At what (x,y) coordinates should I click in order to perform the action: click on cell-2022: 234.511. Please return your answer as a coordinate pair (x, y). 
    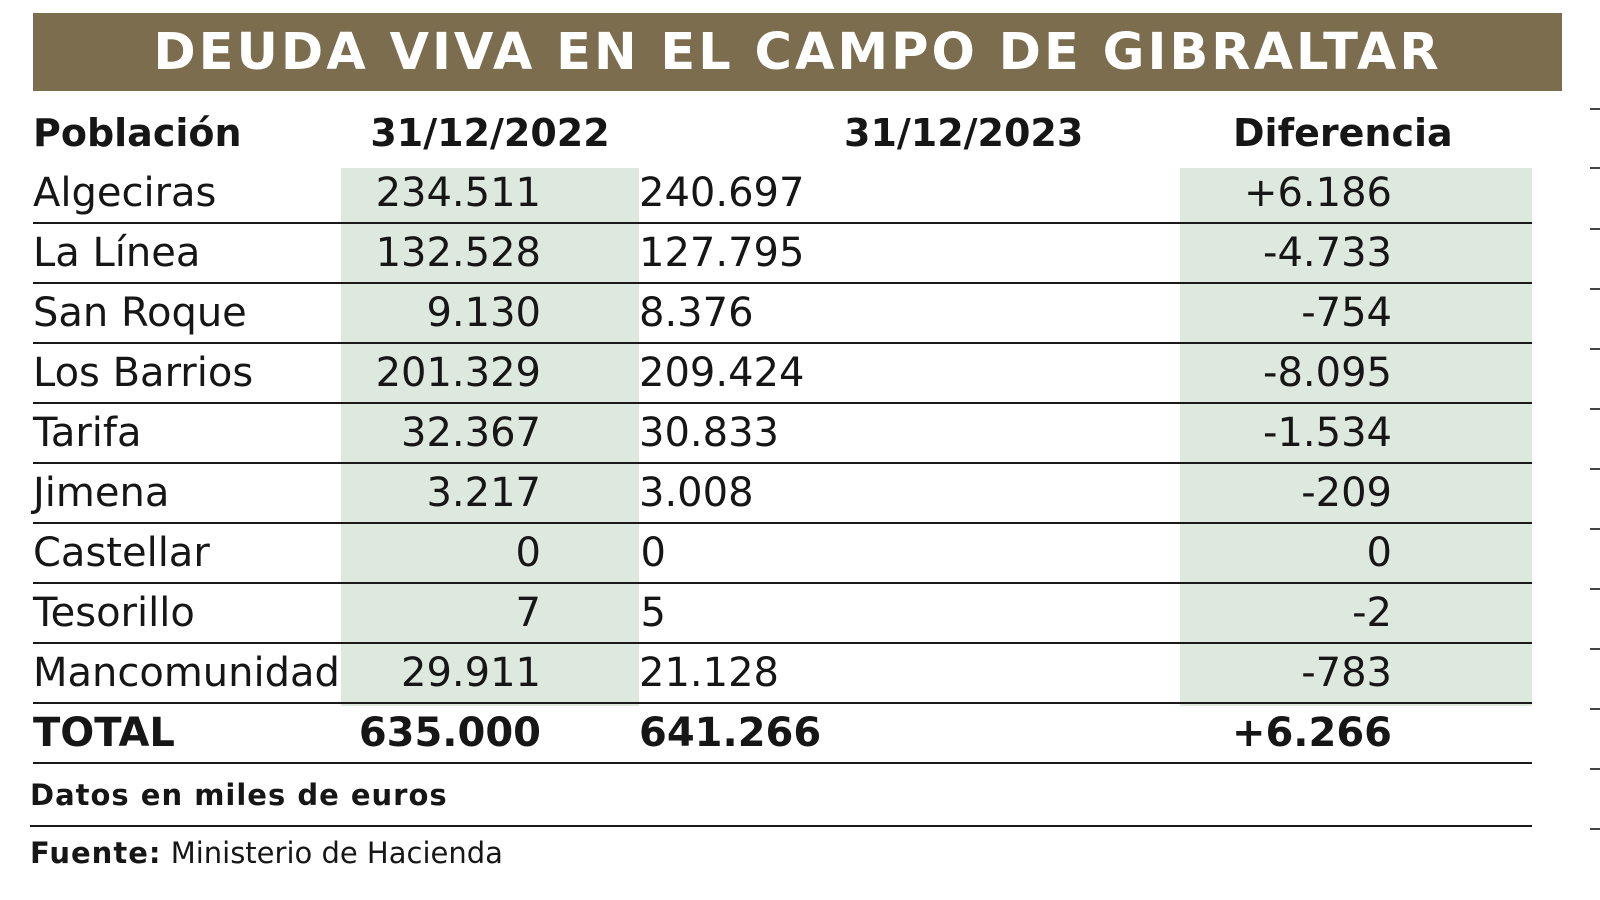
    Looking at the image, I should click on (490, 194).